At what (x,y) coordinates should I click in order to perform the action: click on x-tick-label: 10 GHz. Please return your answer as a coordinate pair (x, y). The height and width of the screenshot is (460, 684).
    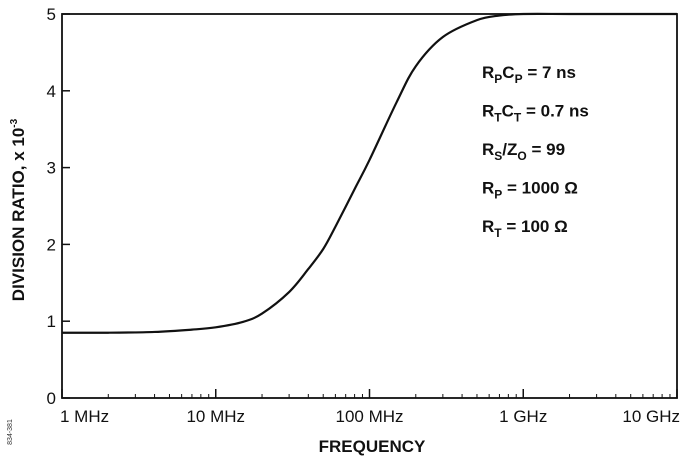
    Looking at the image, I should click on (651, 416).